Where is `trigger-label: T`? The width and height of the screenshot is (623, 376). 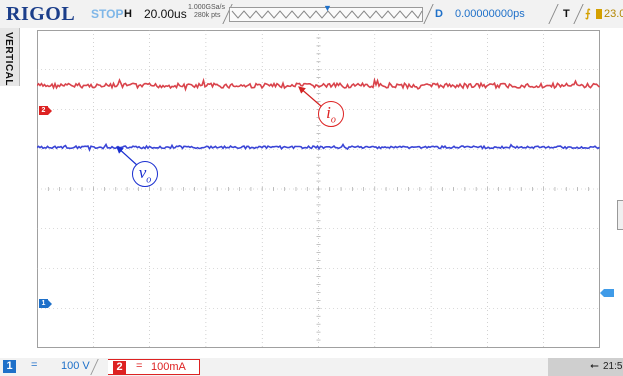
trigger-label: T is located at coordinates (566, 14).